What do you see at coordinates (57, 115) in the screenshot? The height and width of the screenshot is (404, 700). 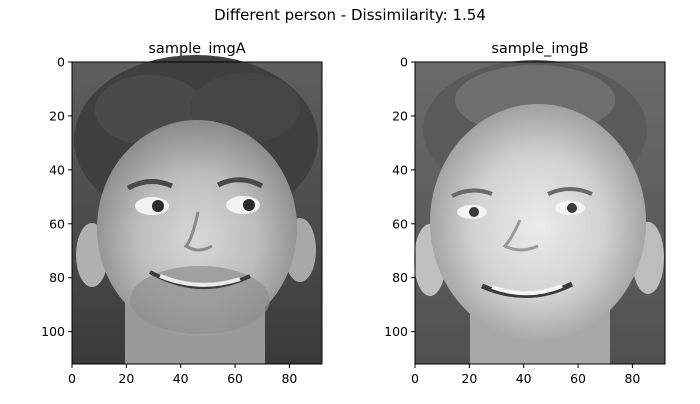 I see `panel-a-y-tick-label: 20` at bounding box center [57, 115].